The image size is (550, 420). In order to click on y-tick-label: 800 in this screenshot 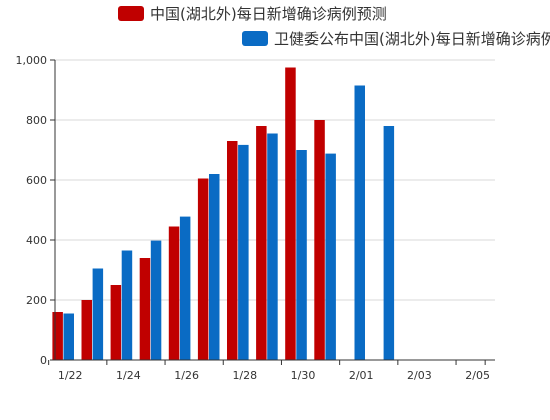, I will do `click(36, 120)`.